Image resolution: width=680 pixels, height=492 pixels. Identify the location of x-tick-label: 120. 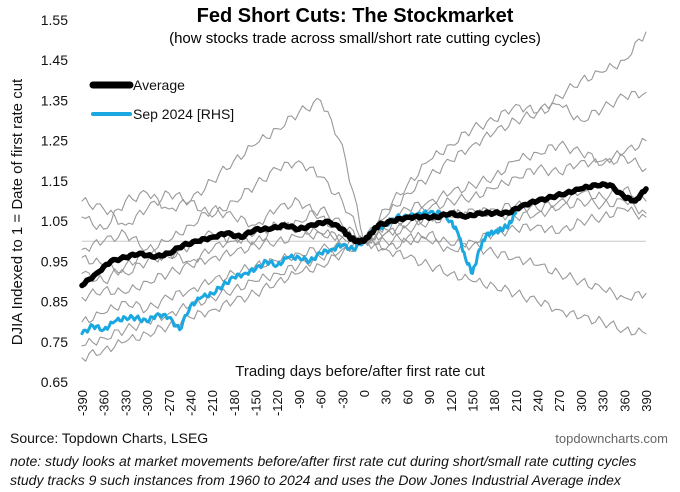
(451, 401).